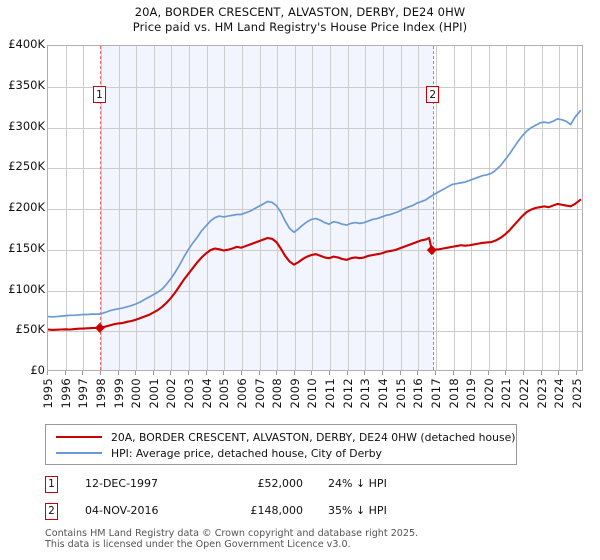  I want to click on transaction-date-2: 04-NOV-2016, so click(122, 510).